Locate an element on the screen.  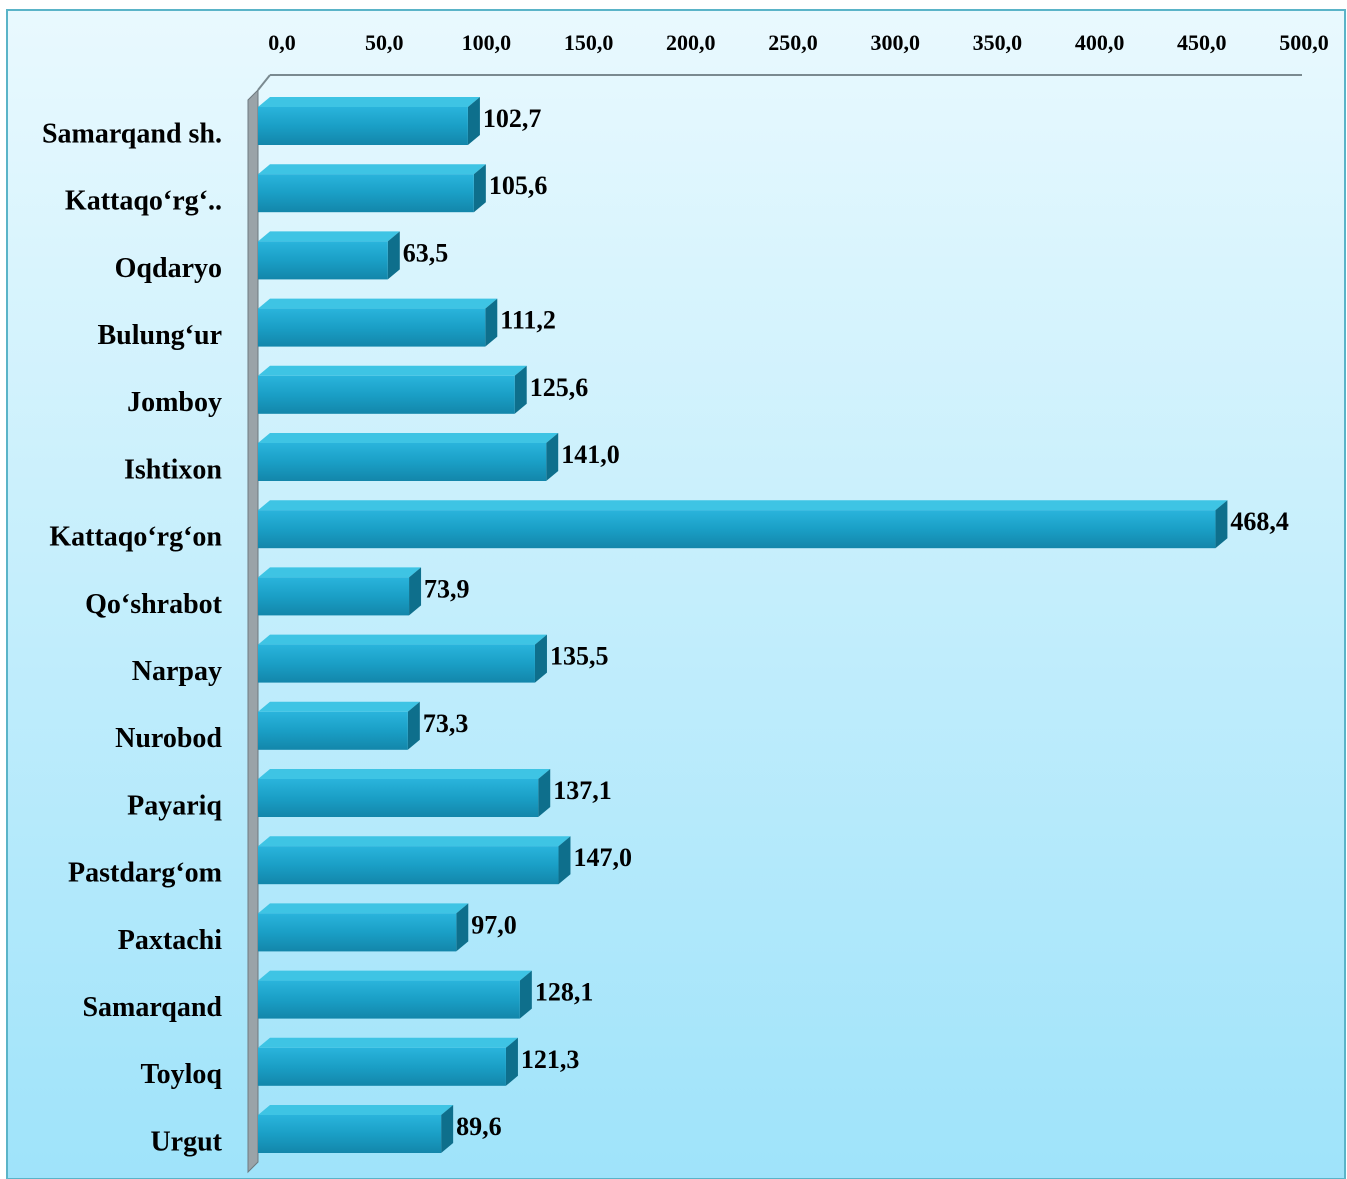
value-label: 125,6 is located at coordinates (559, 387).